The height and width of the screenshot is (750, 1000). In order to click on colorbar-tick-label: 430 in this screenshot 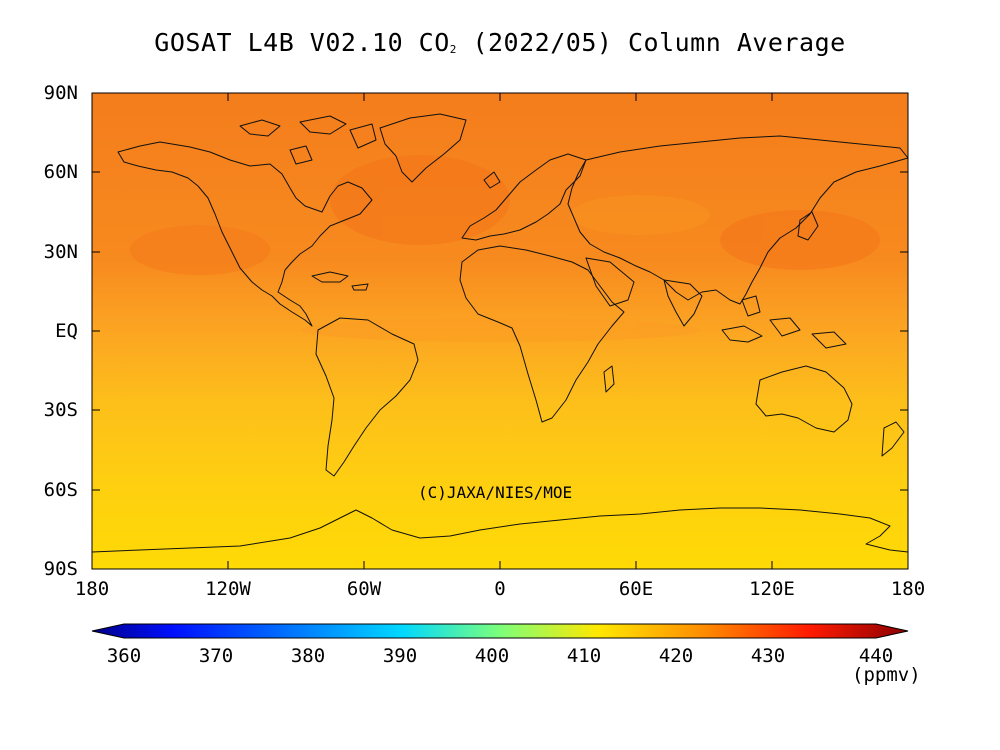, I will do `click(768, 656)`.